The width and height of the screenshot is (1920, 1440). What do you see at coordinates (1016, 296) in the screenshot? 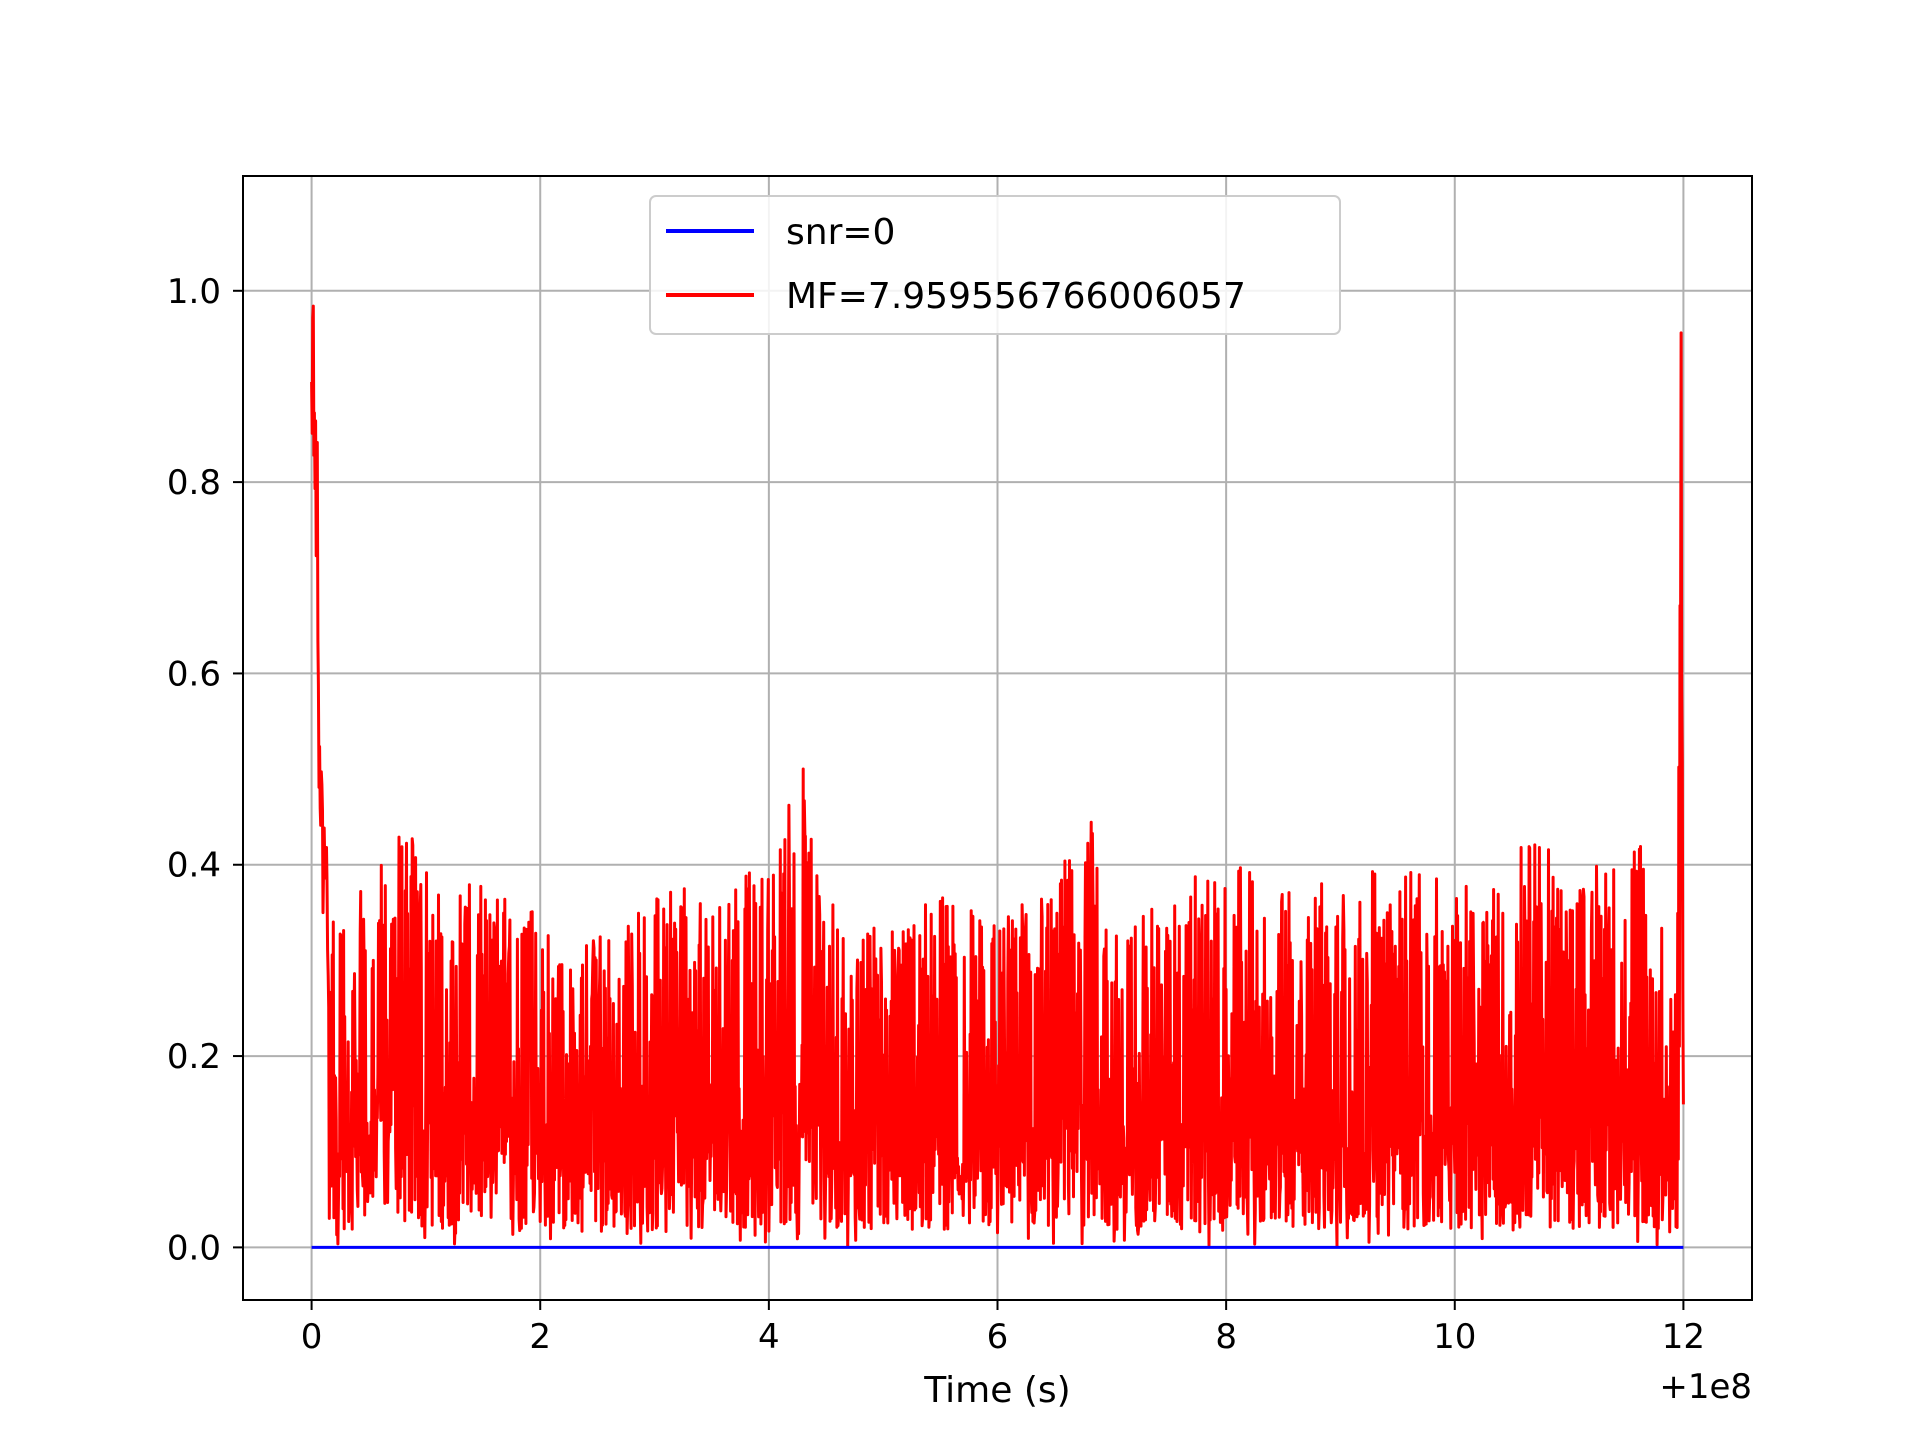
I see `legend-label: MF=7.959556766006057` at bounding box center [1016, 296].